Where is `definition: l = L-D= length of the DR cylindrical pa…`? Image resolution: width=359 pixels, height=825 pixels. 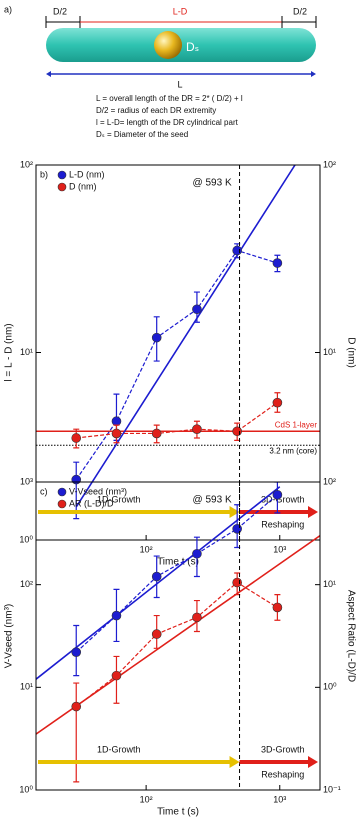 definition: l = L-D= length of the DR cylindrical pa… is located at coordinates (167, 122).